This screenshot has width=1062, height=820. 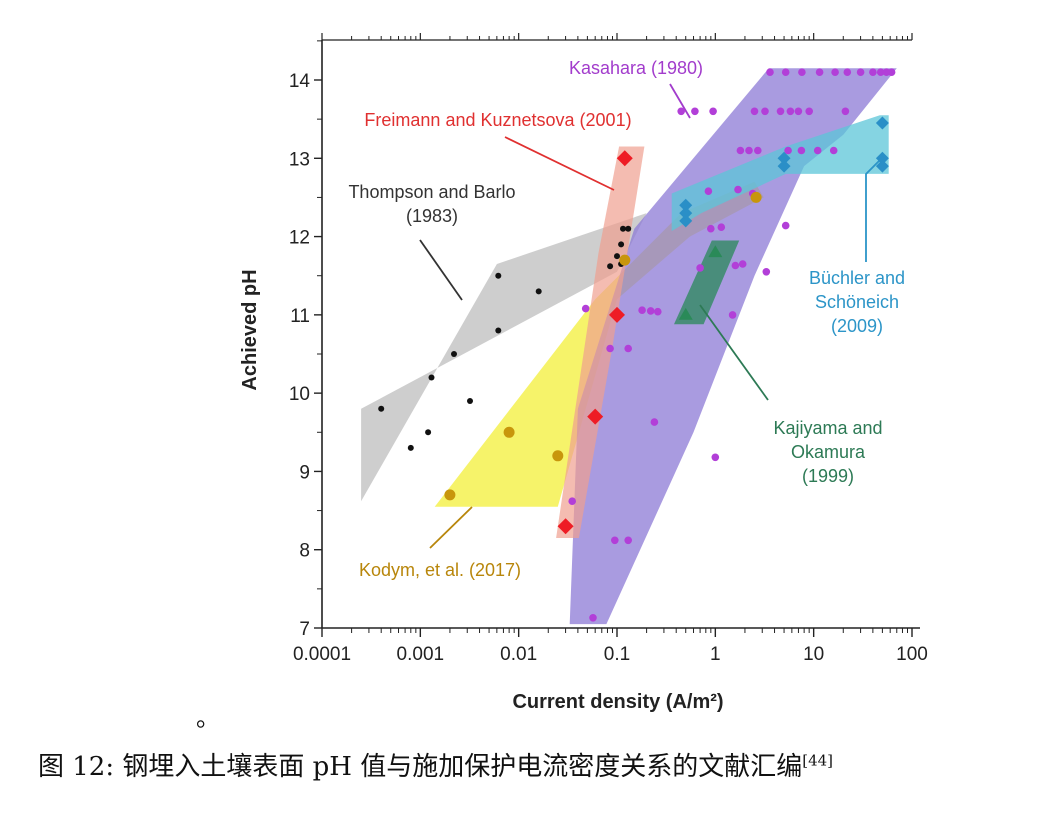 I want to click on x-tick-label: 0.001, so click(x=421, y=654).